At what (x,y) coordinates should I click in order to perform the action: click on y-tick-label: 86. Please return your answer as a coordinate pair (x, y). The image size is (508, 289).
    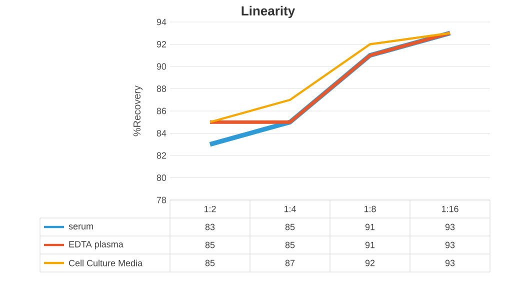
    Looking at the image, I should click on (161, 111).